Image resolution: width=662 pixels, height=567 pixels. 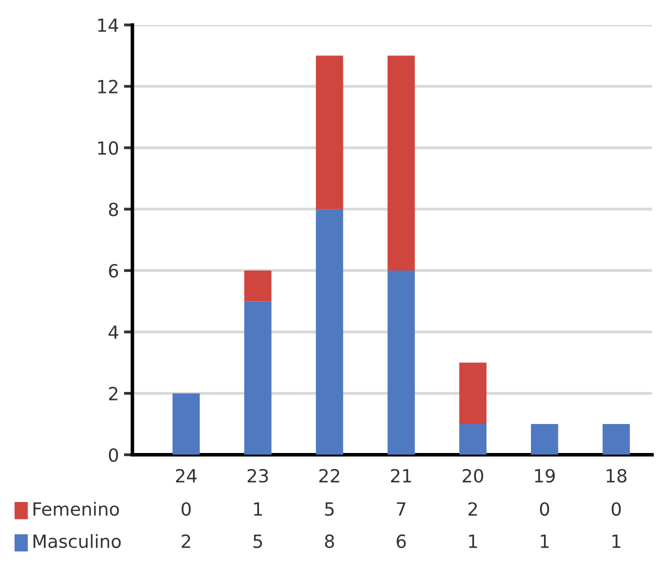 What do you see at coordinates (186, 475) in the screenshot?
I see `x-tick-label: 24` at bounding box center [186, 475].